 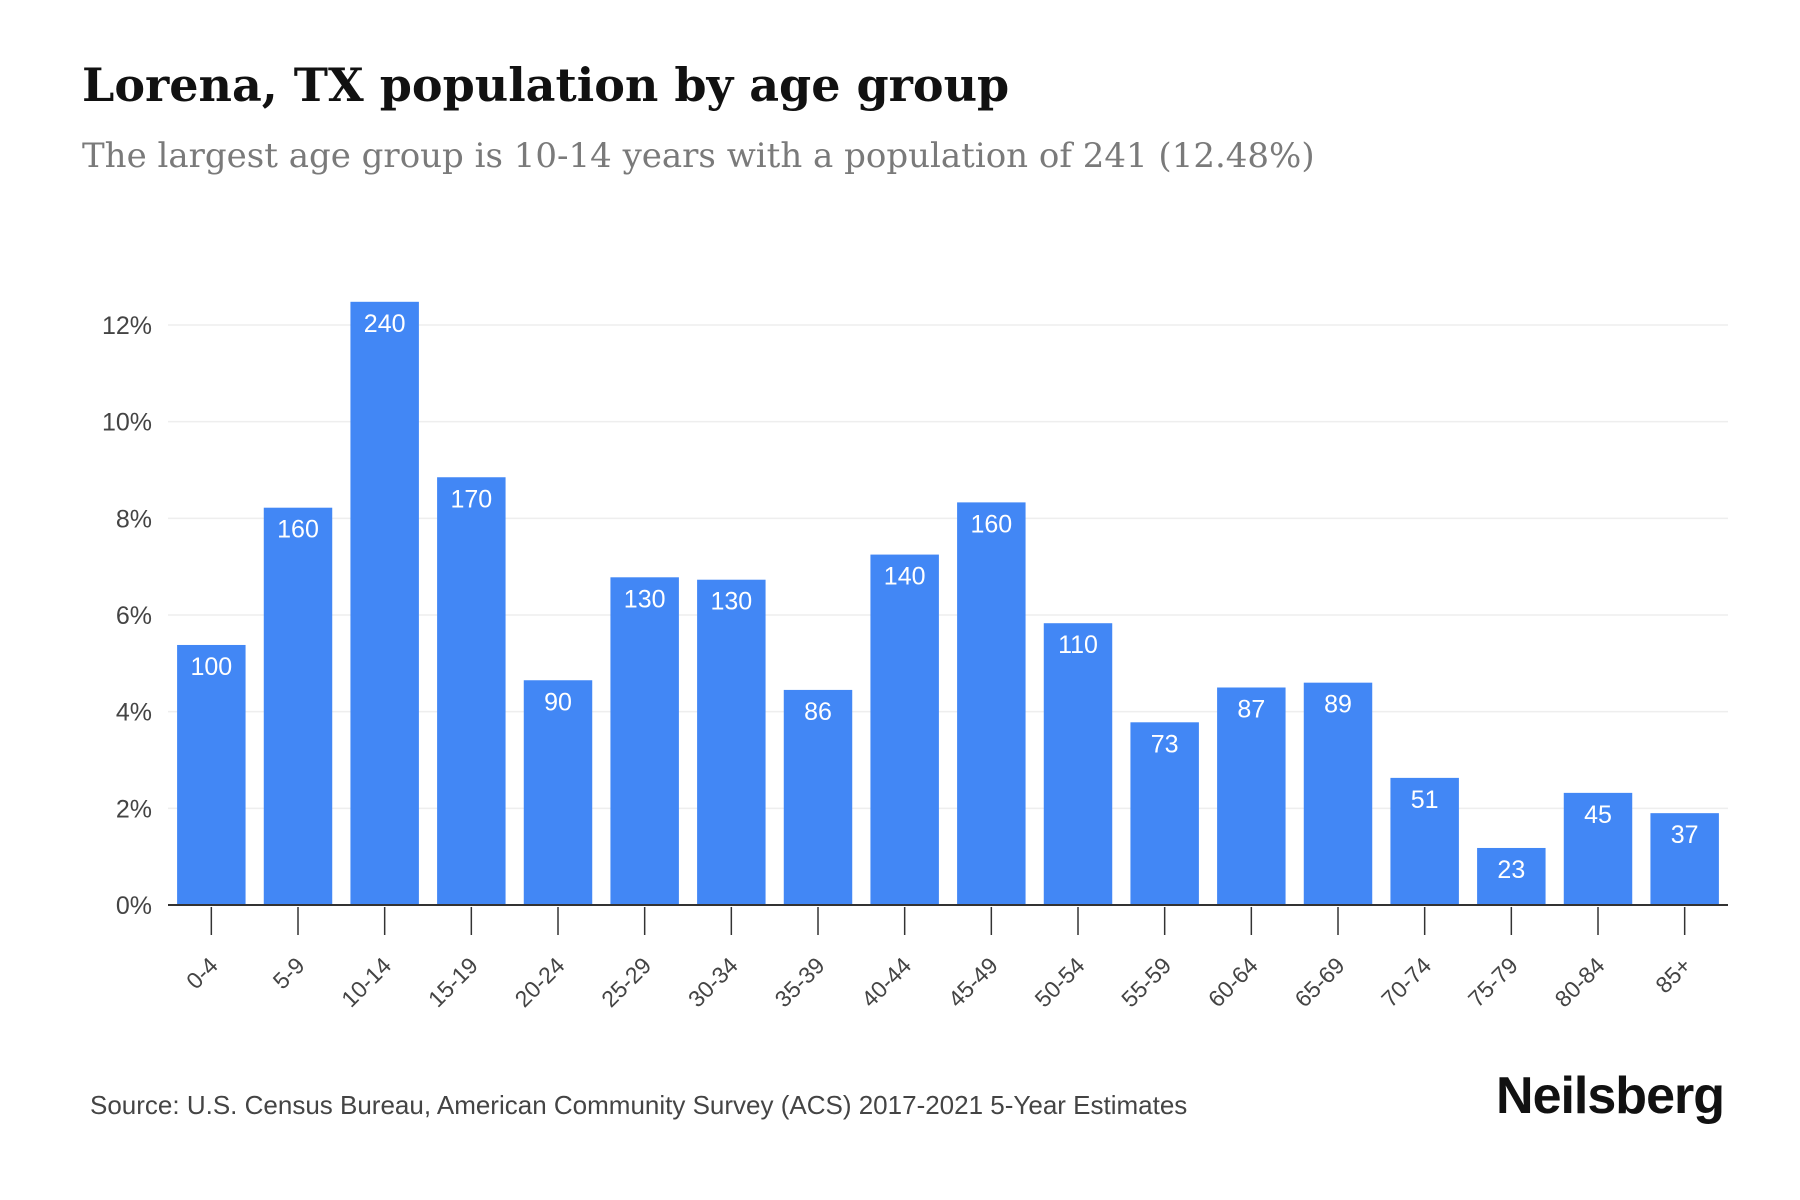 I want to click on x-tick-label: 50-54, so click(x=1060, y=982).